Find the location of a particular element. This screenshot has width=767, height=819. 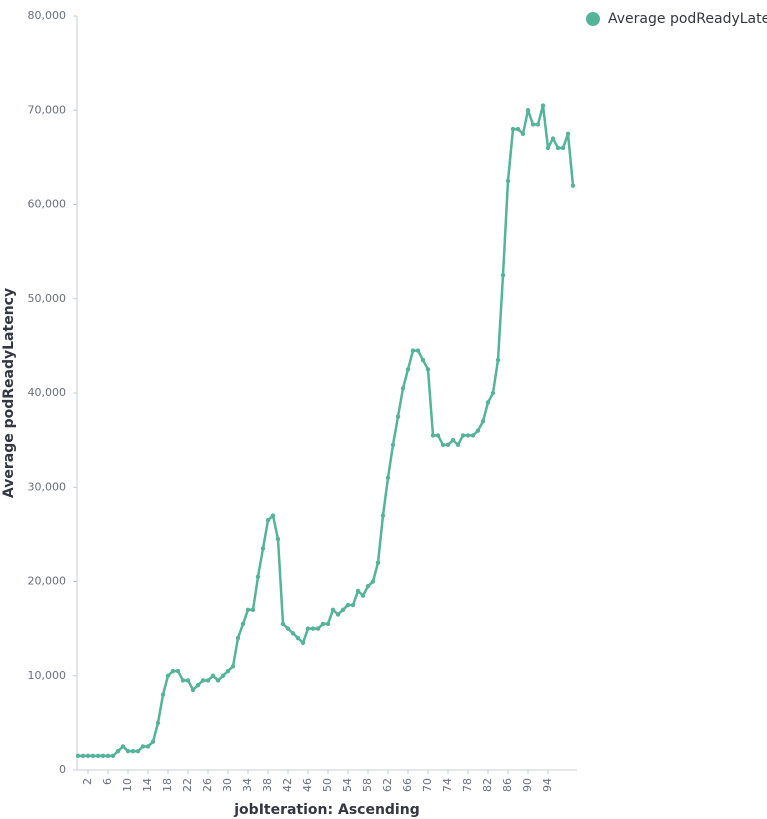

y-tick-label: 0 is located at coordinates (62, 769).